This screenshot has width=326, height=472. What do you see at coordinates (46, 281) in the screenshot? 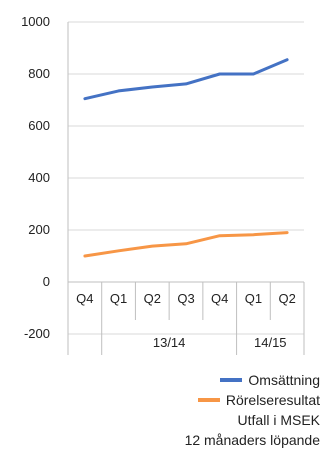
I see `y-tick-label: 0` at bounding box center [46, 281].